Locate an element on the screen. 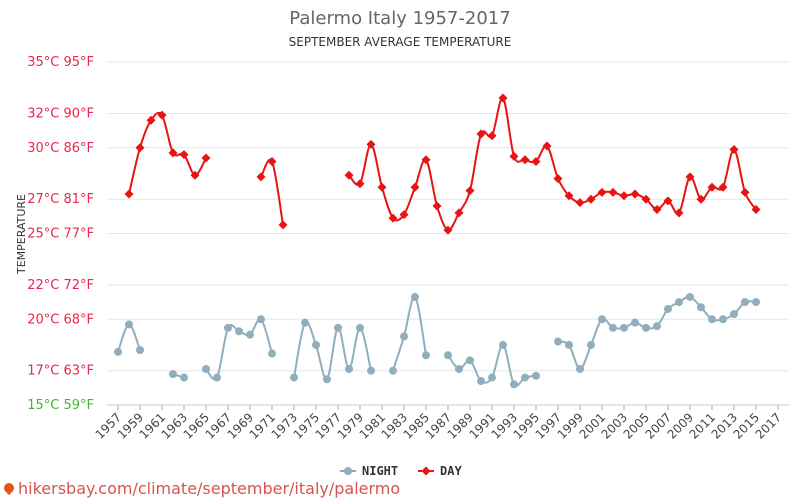 The image size is (800, 500). legend-item-day: DAY is located at coordinates (440, 471).